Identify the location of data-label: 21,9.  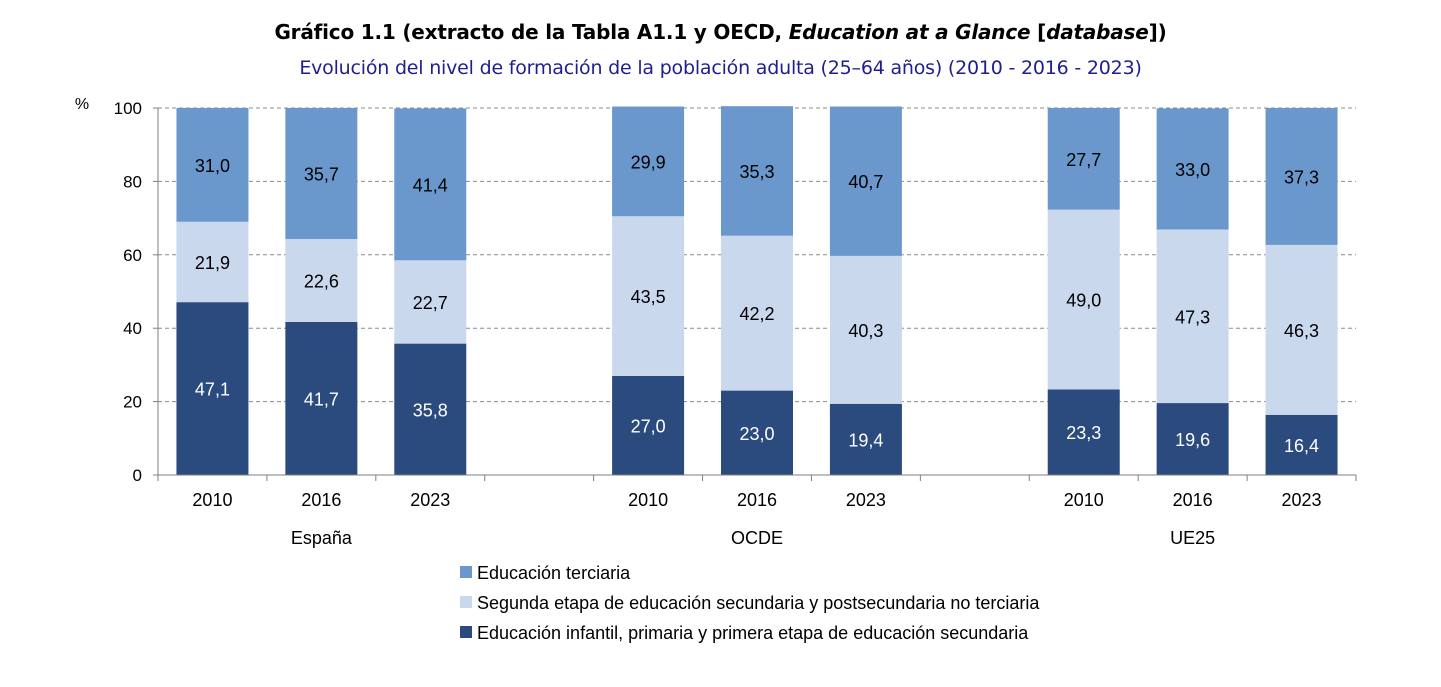
(212, 263).